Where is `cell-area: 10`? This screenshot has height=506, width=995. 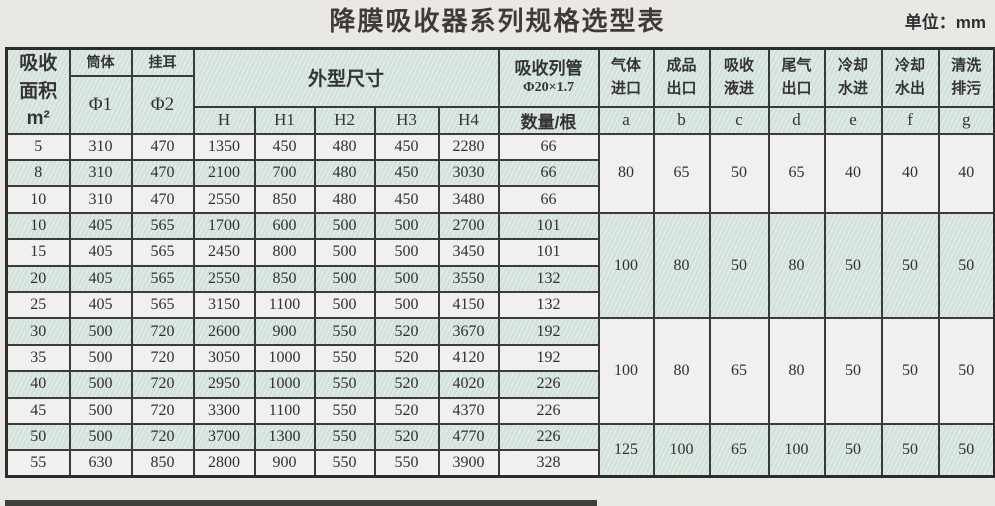
cell-area: 10 is located at coordinates (38, 199).